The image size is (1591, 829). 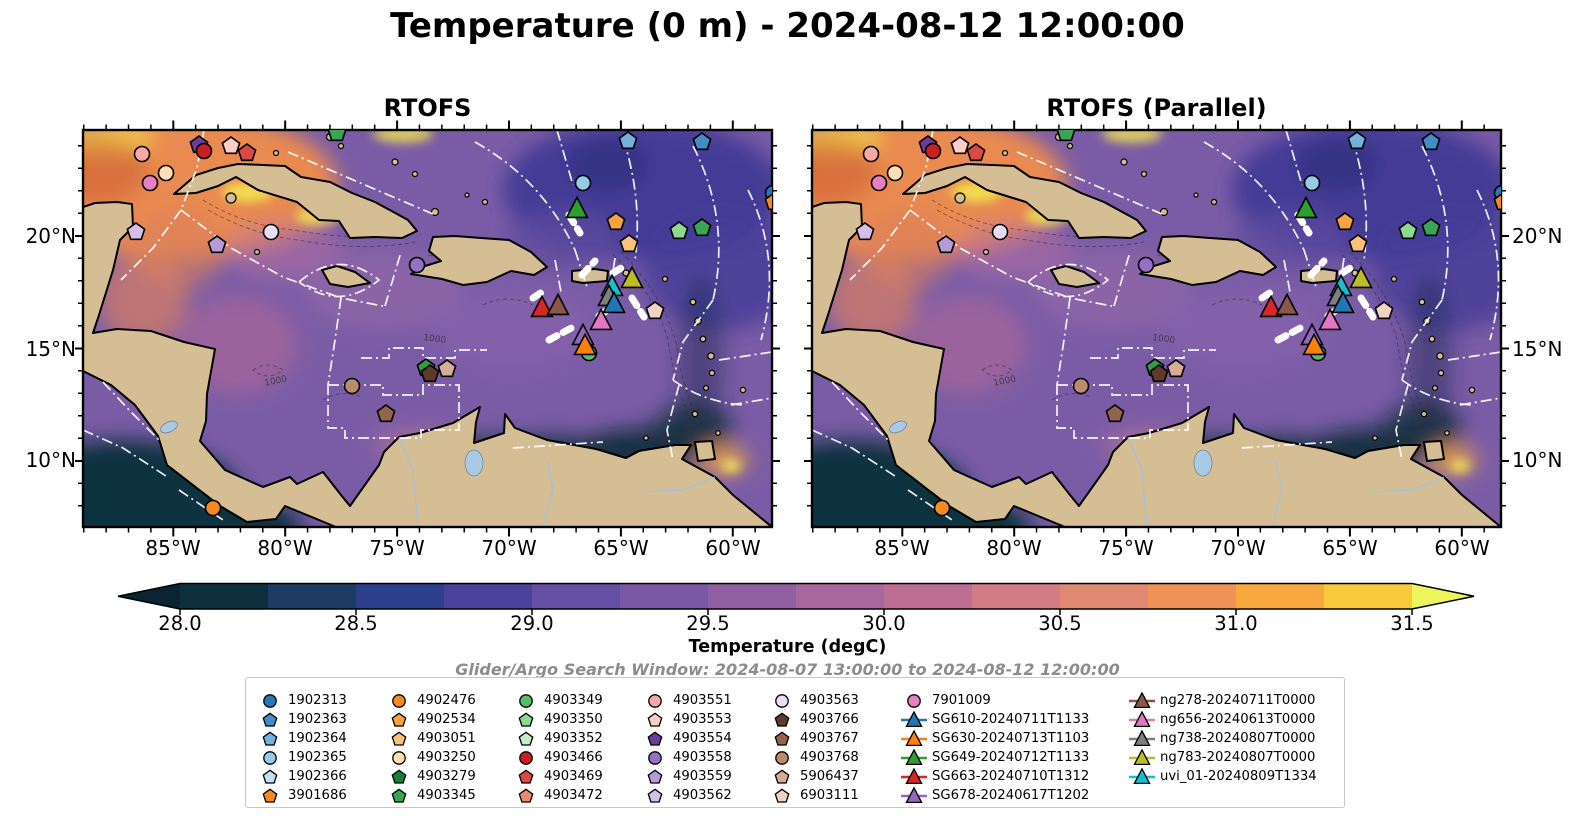 What do you see at coordinates (446, 795) in the screenshot?
I see `legend-label: 4903345` at bounding box center [446, 795].